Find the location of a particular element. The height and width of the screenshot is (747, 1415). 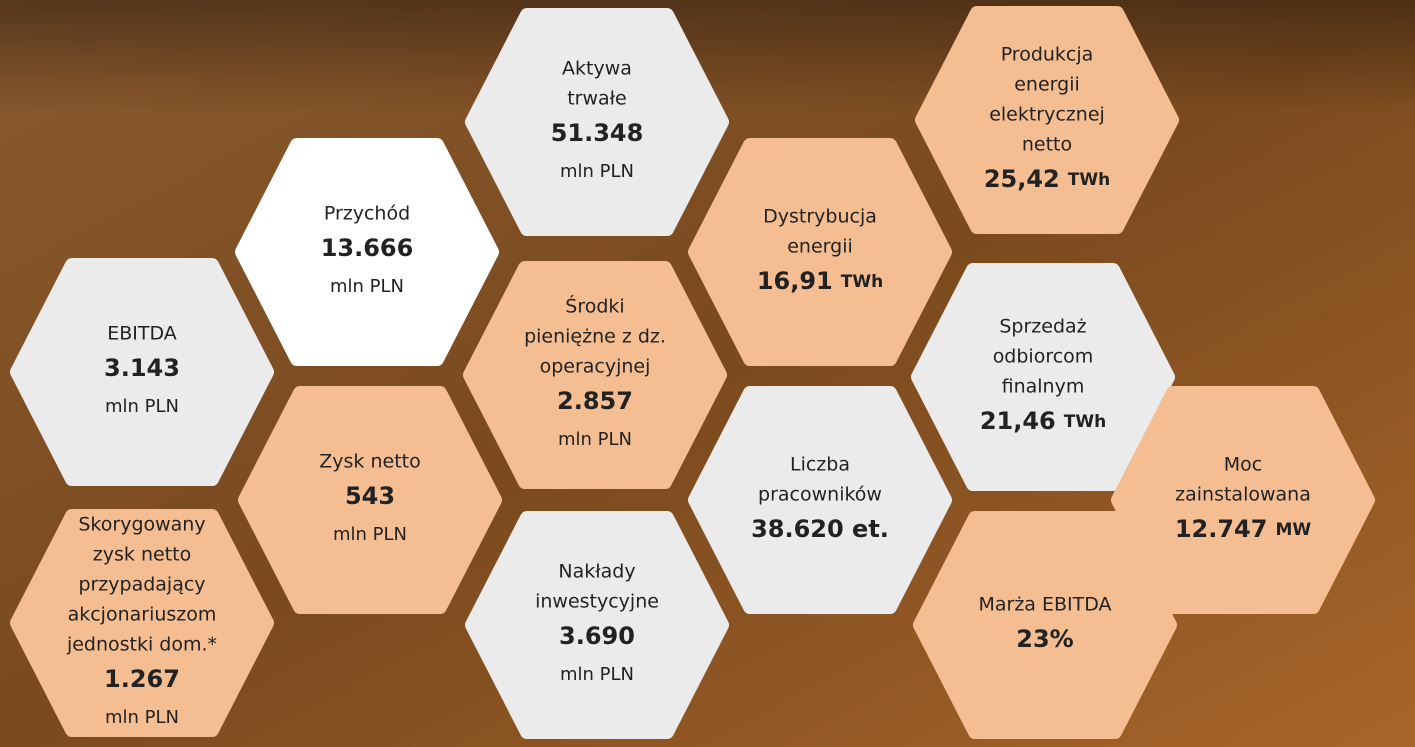

tile-value-line: 2.857 is located at coordinates (595, 401).